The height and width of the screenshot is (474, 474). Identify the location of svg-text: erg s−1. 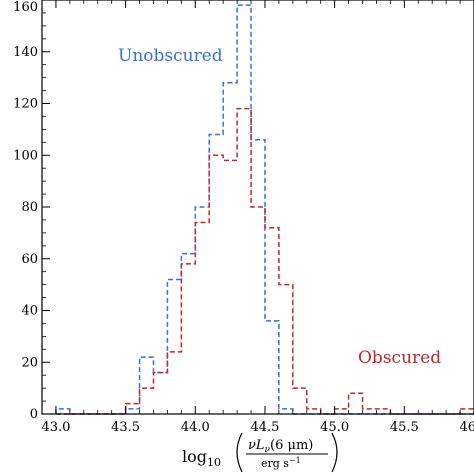
(281, 463).